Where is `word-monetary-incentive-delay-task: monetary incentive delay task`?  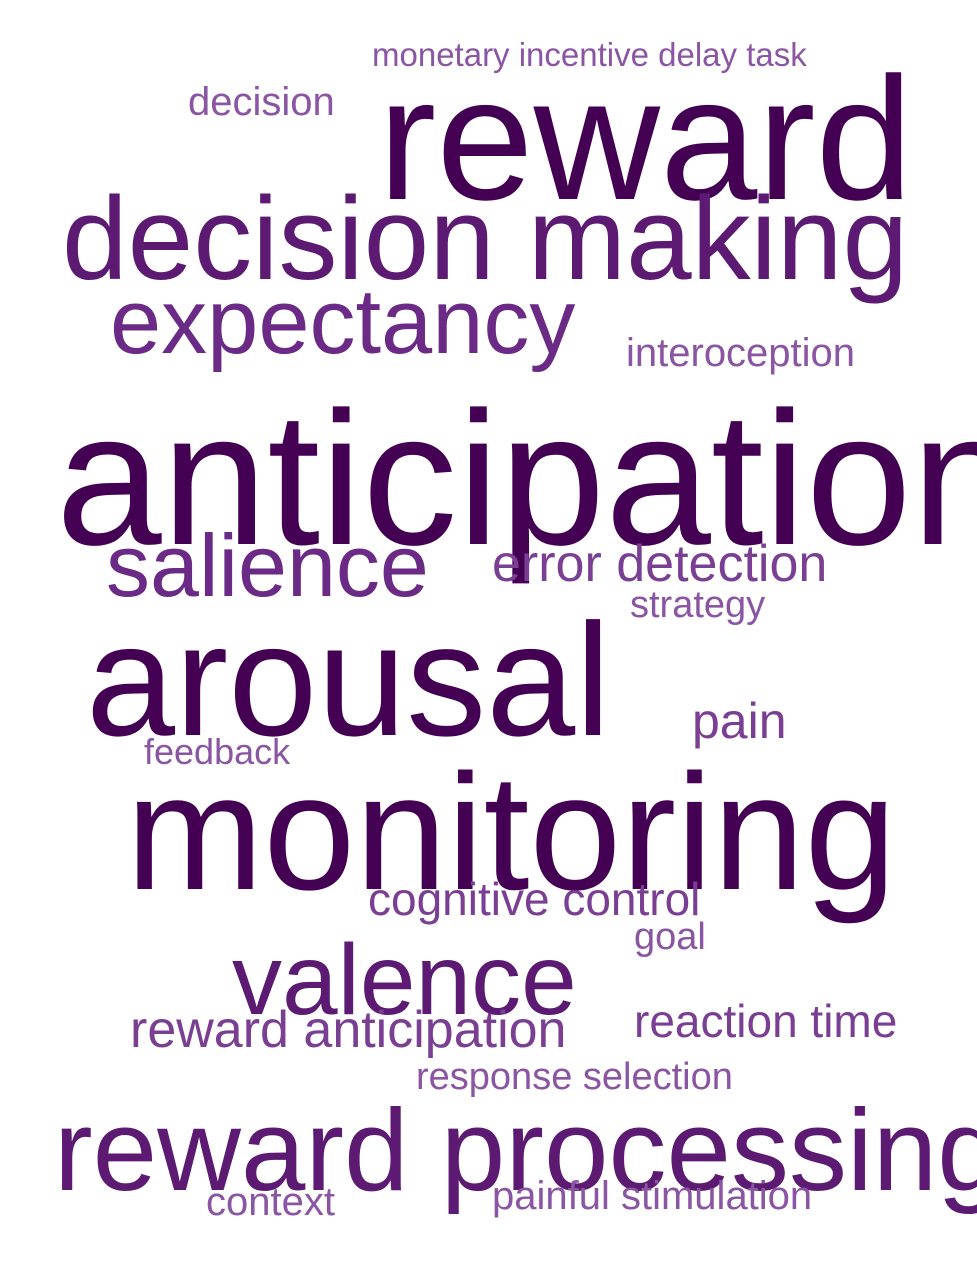 word-monetary-incentive-delay-task: monetary incentive delay task is located at coordinates (589, 54).